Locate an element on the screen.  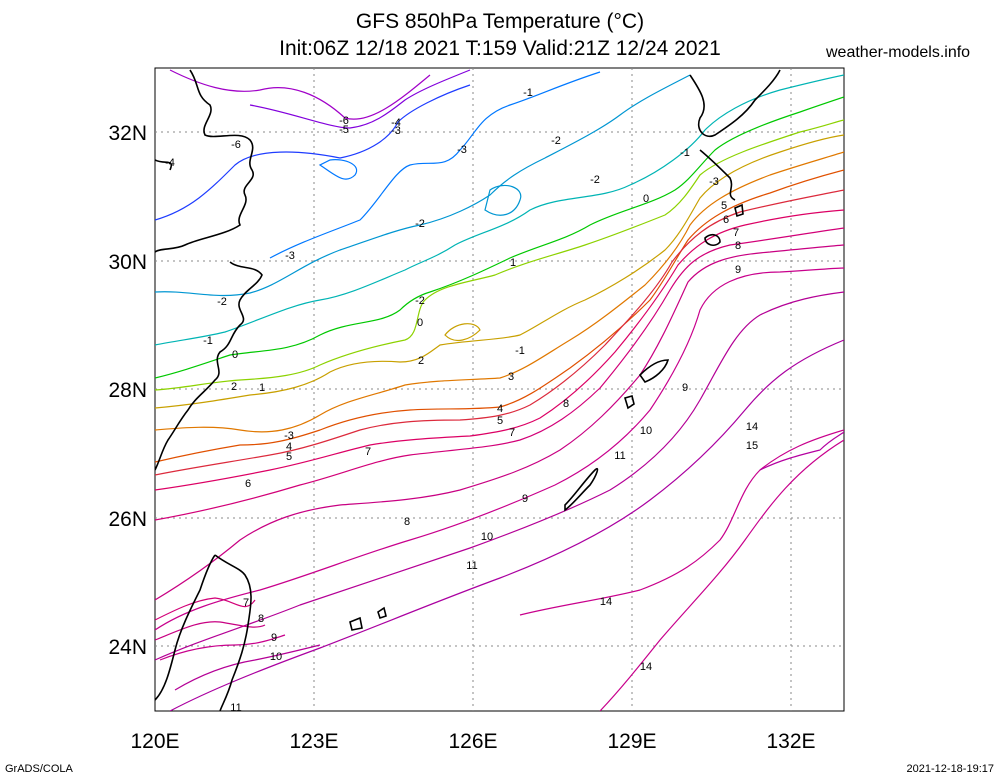
contour-minus6 is located at coordinates (300, 94).